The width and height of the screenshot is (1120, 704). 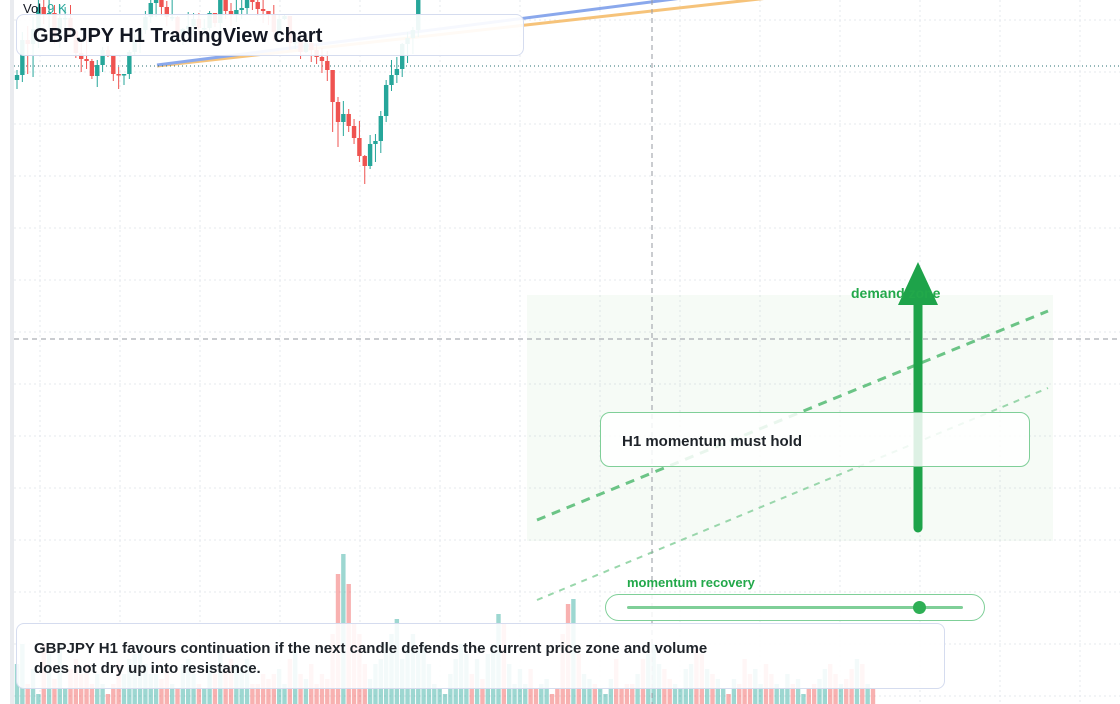 I want to click on demand-zone-label: demand zone, so click(x=896, y=293).